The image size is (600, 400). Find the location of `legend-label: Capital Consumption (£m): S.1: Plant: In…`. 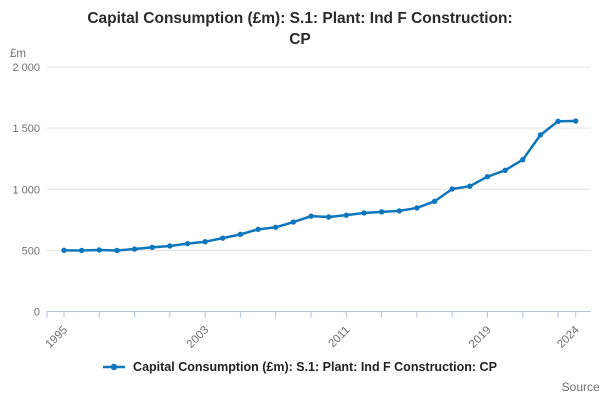

legend-label: Capital Consumption (£m): S.1: Plant: In… is located at coordinates (315, 367).